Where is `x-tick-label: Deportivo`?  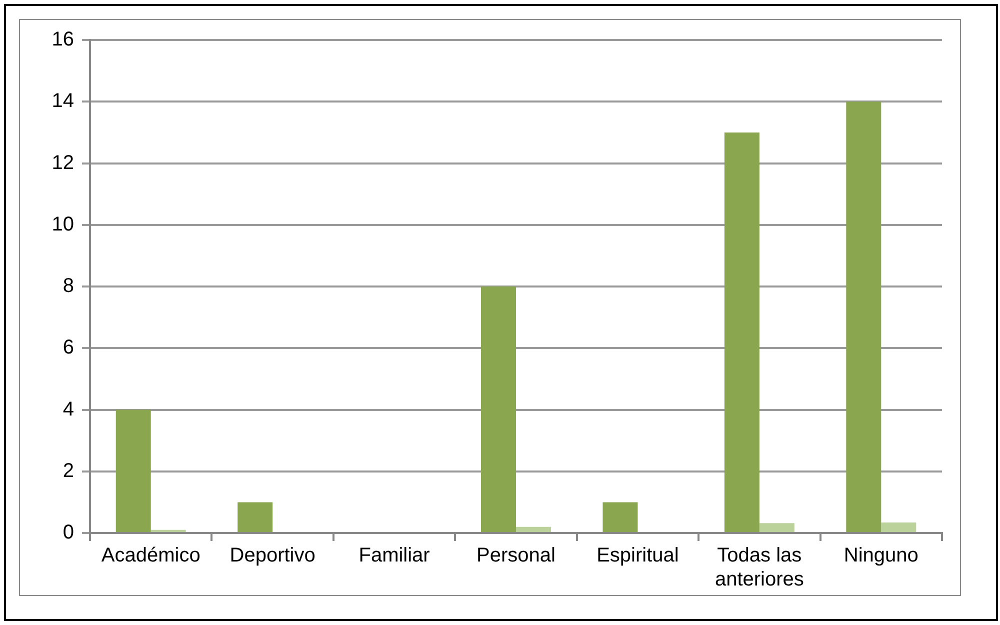
x-tick-label: Deportivo is located at coordinates (273, 555).